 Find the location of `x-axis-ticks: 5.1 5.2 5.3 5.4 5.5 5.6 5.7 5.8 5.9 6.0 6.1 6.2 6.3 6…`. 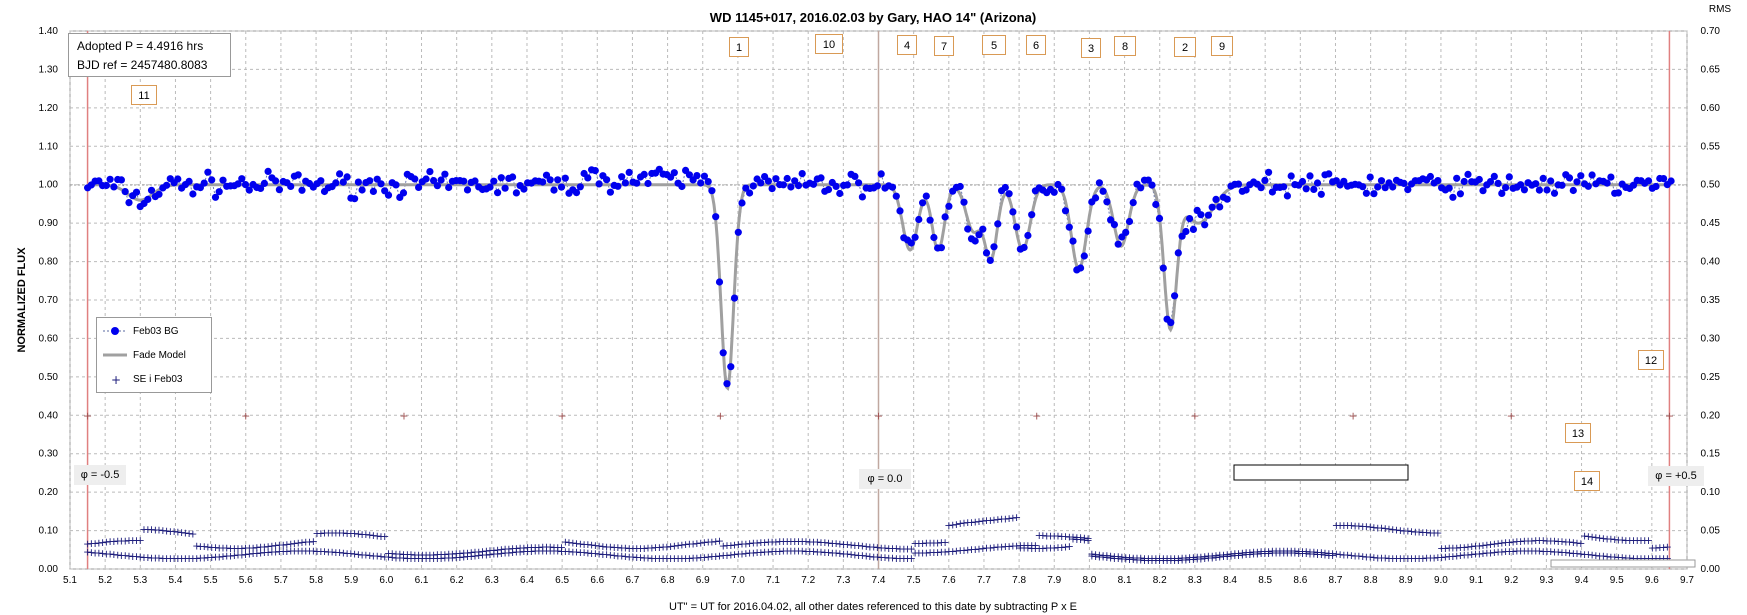

x-axis-ticks: 5.1 5.2 5.3 5.4 5.5 5.6 5.7 5.8 5.9 6.0 6.1 6.2 6.3 6… is located at coordinates (878, 580).